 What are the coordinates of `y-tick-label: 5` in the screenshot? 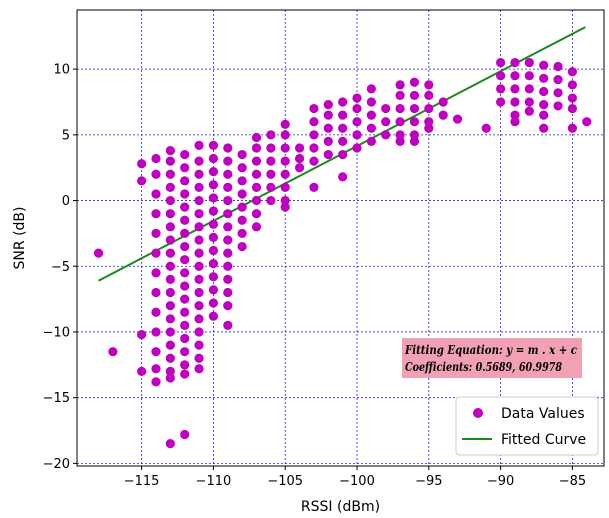 It's located at (66, 135).